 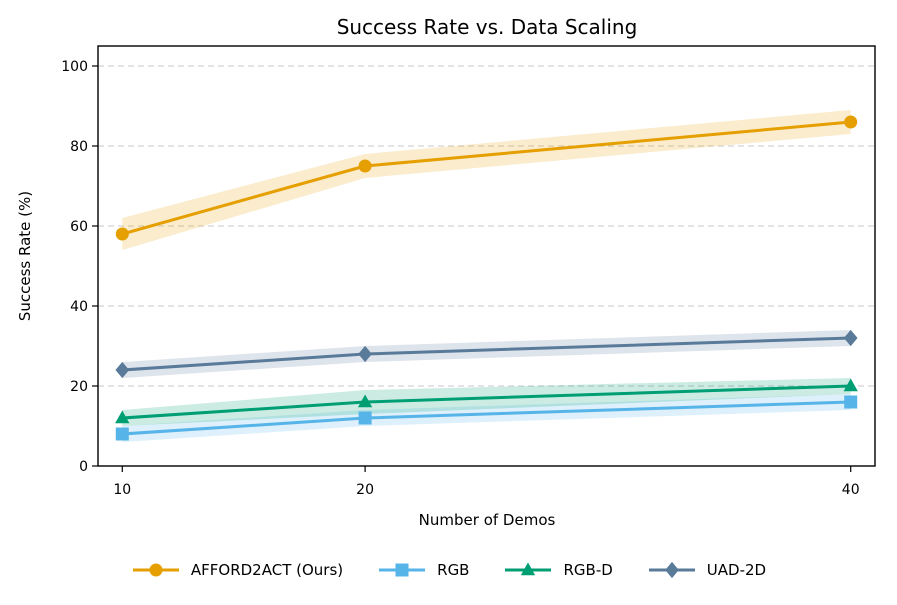 What do you see at coordinates (736, 570) in the screenshot?
I see `legend-label: UAD-2D` at bounding box center [736, 570].